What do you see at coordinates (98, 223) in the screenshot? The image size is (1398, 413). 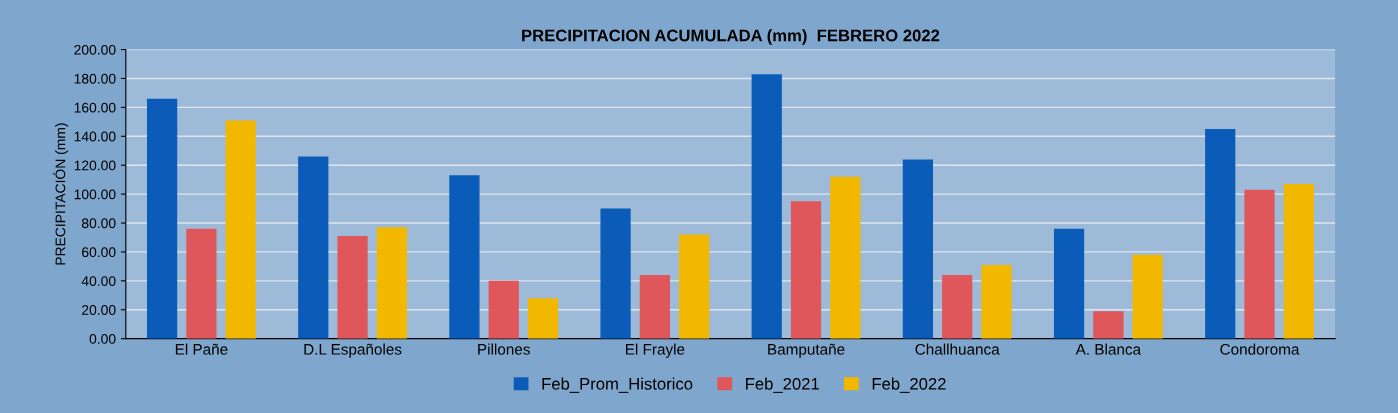 I see `y-tick-label: 80.00` at bounding box center [98, 223].